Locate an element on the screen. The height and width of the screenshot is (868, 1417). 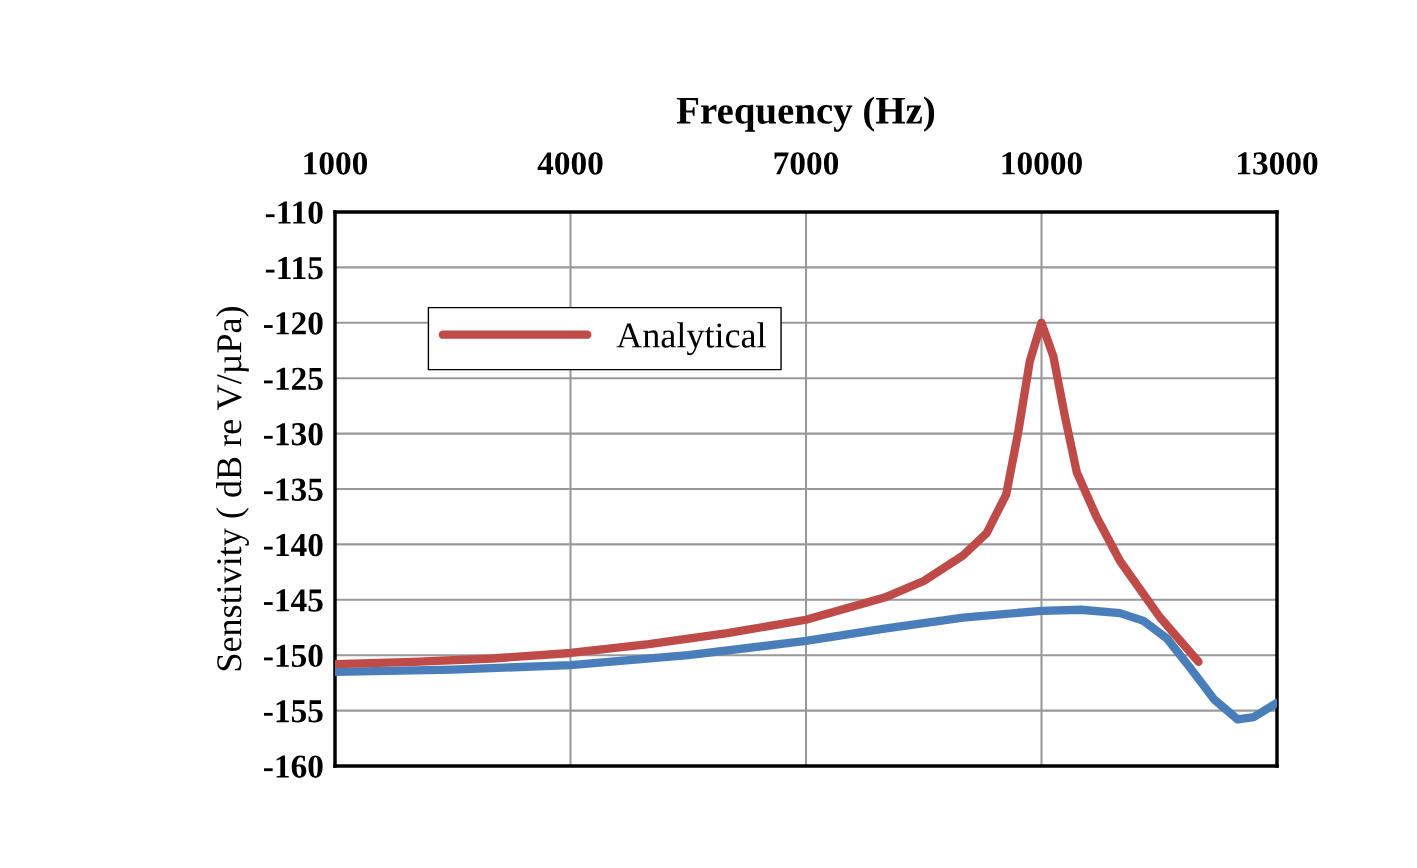
y-tick-label: -125 is located at coordinates (293, 379).